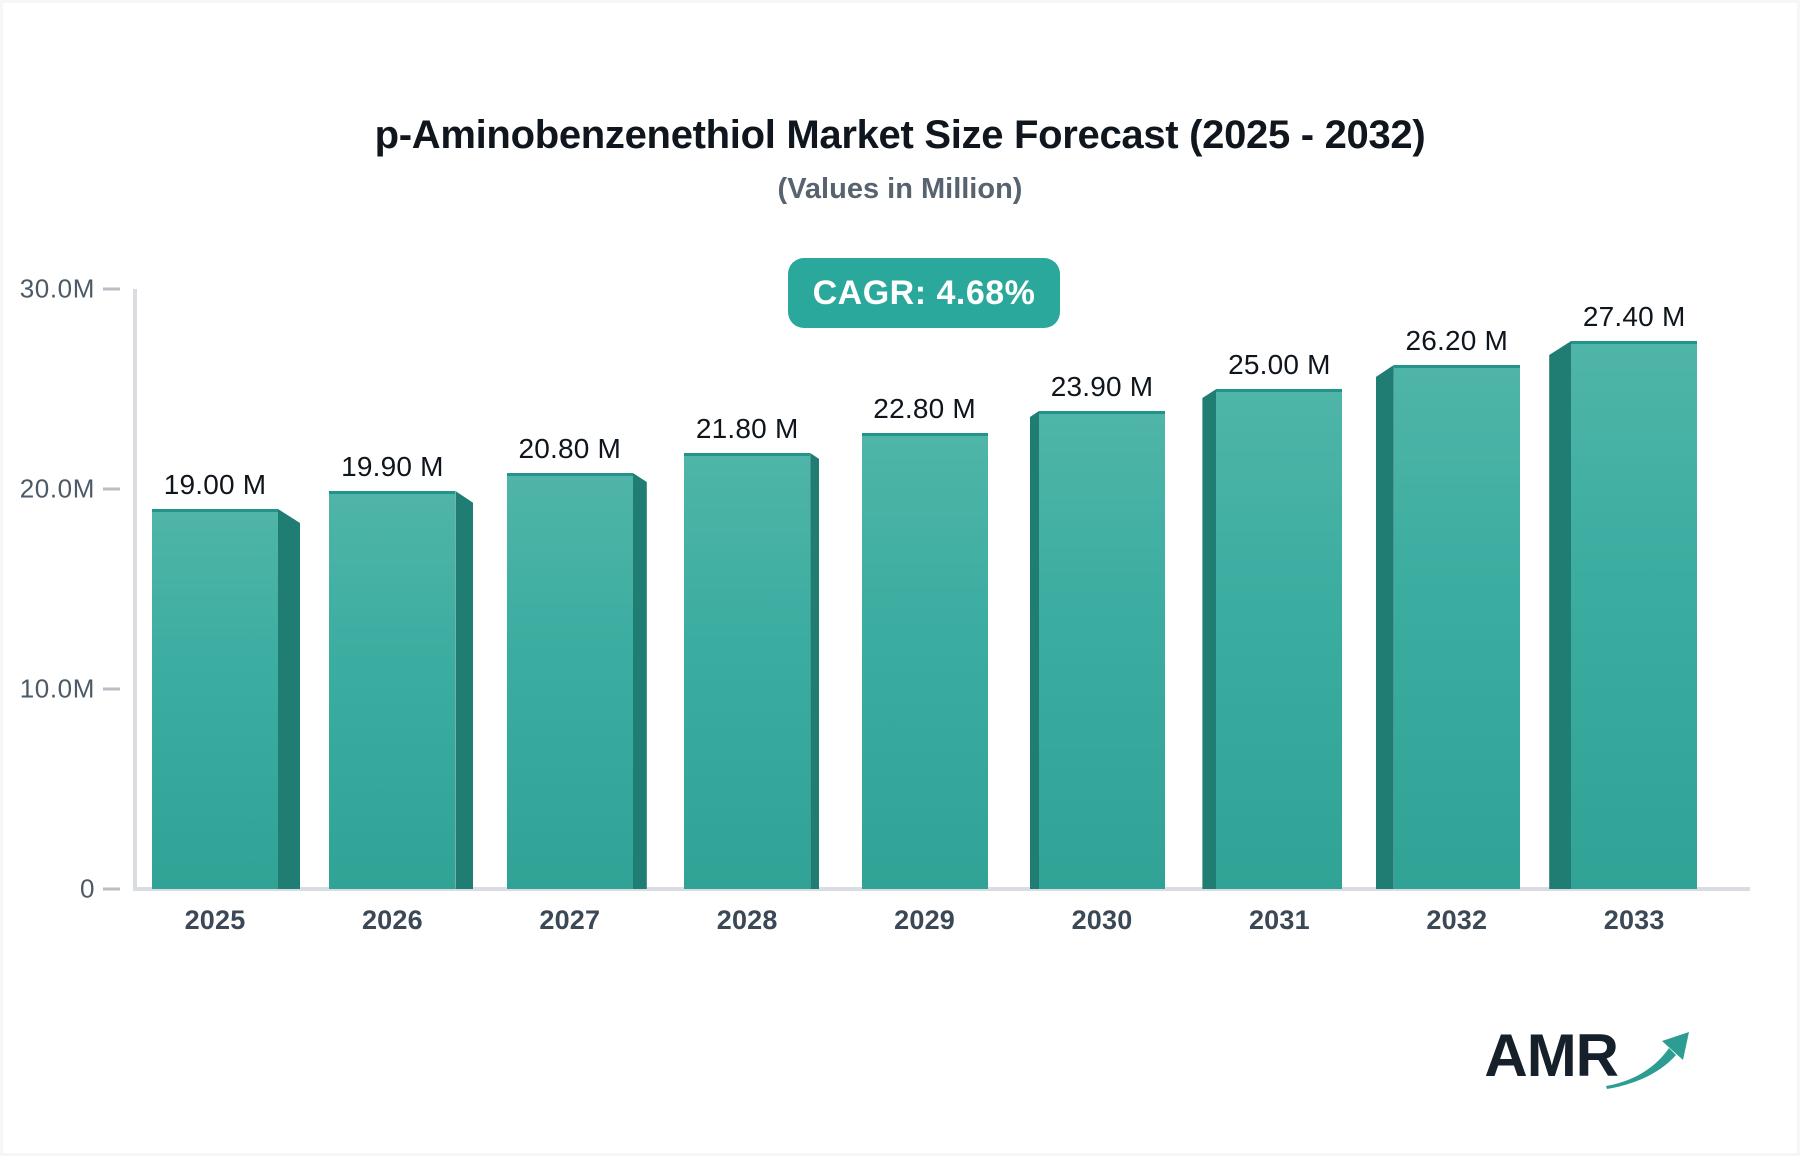  What do you see at coordinates (570, 920) in the screenshot?
I see `x-category-label: 2027` at bounding box center [570, 920].